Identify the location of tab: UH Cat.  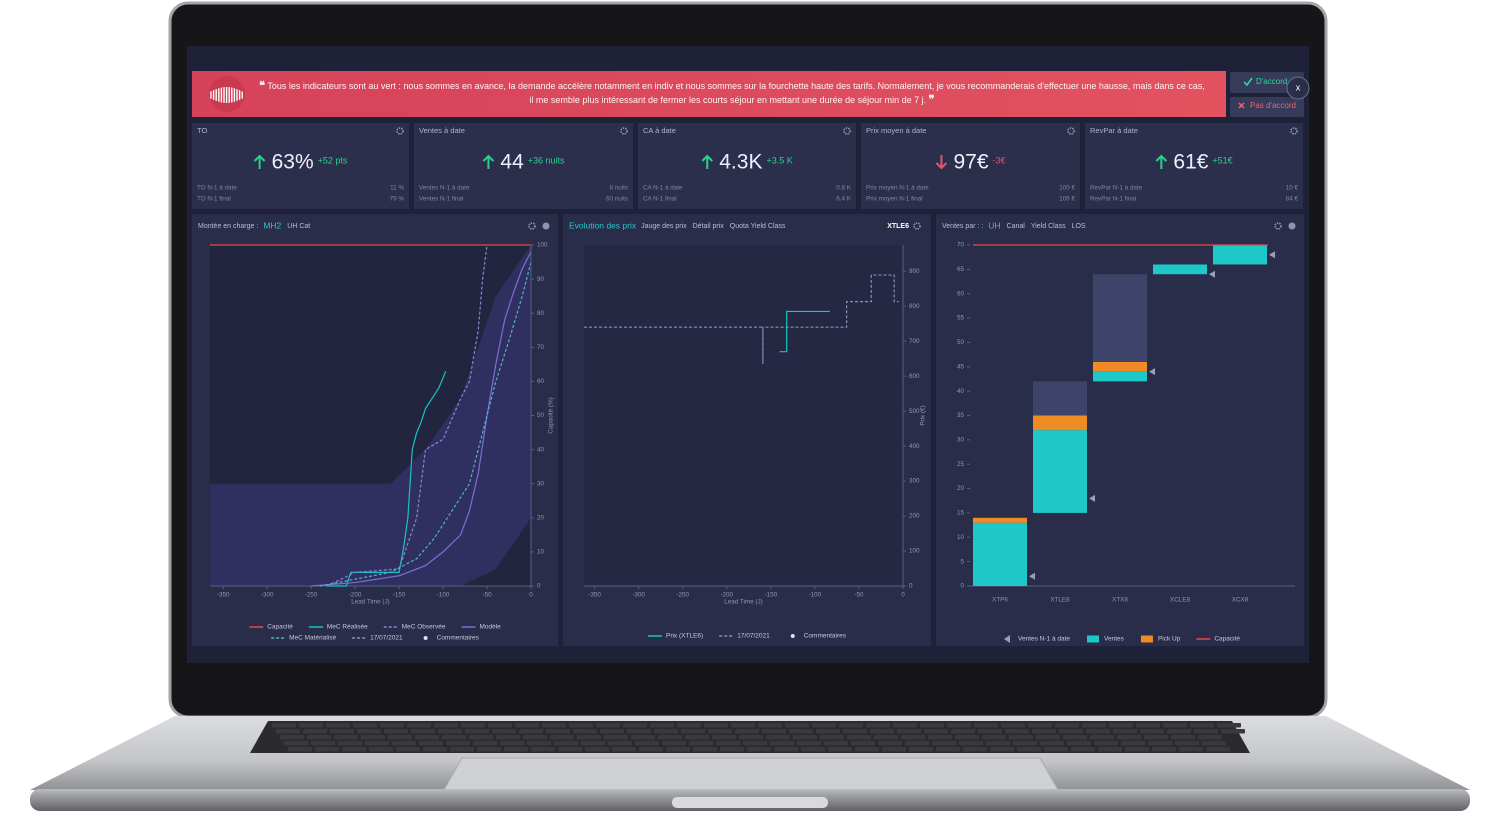
(298, 226).